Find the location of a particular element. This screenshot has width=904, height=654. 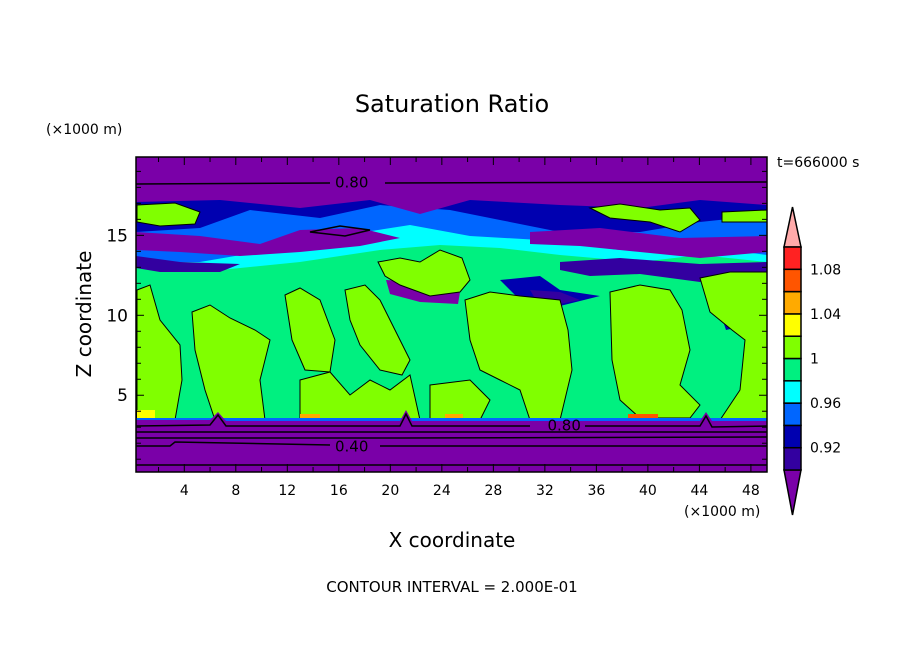

x-tick-label: 20 is located at coordinates (390, 491).